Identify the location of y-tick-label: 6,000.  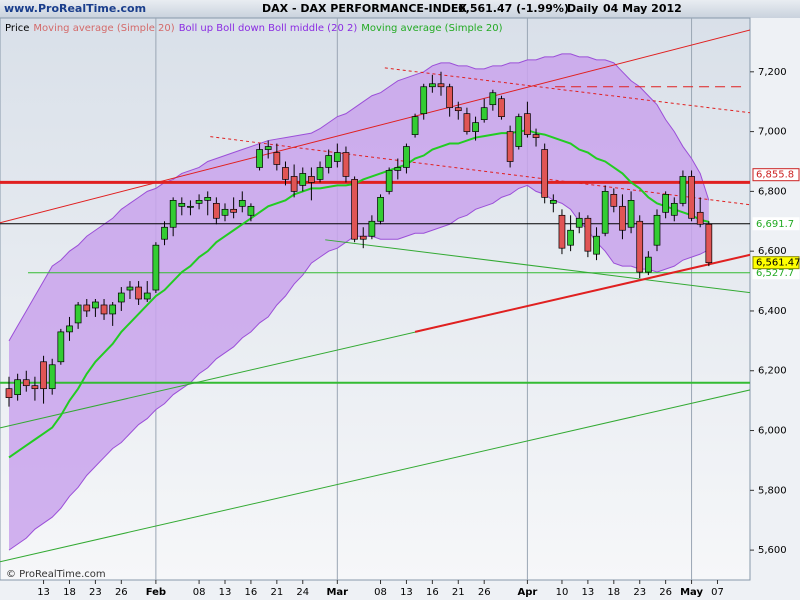
(772, 431).